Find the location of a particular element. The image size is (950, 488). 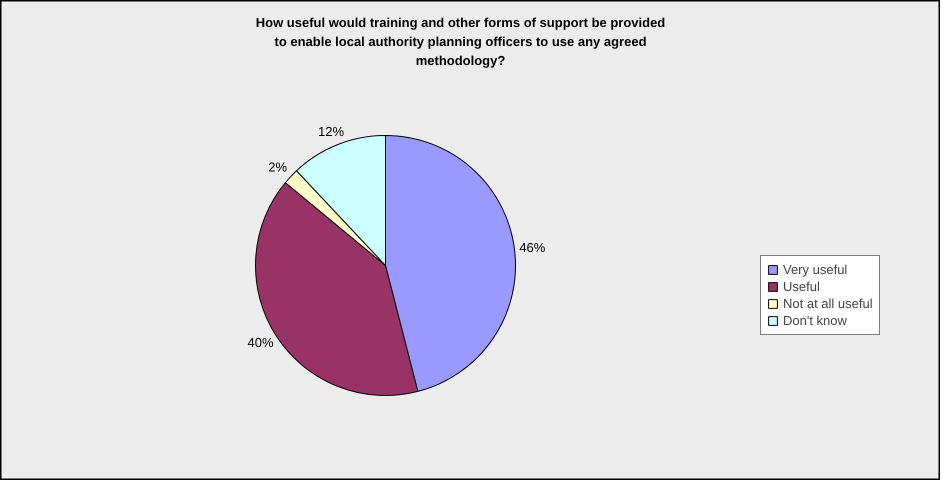

data-label: 2% is located at coordinates (278, 166).